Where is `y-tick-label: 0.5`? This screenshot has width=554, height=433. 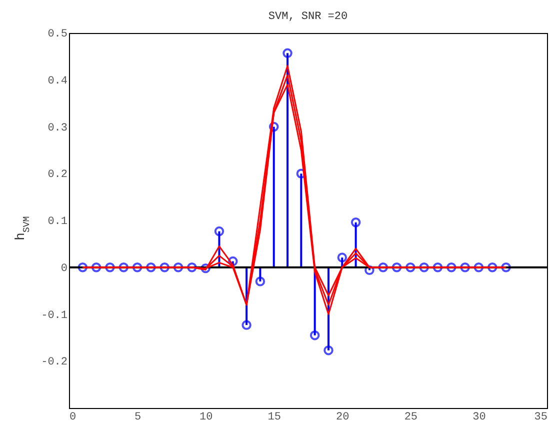 y-tick-label: 0.5 is located at coordinates (58, 34).